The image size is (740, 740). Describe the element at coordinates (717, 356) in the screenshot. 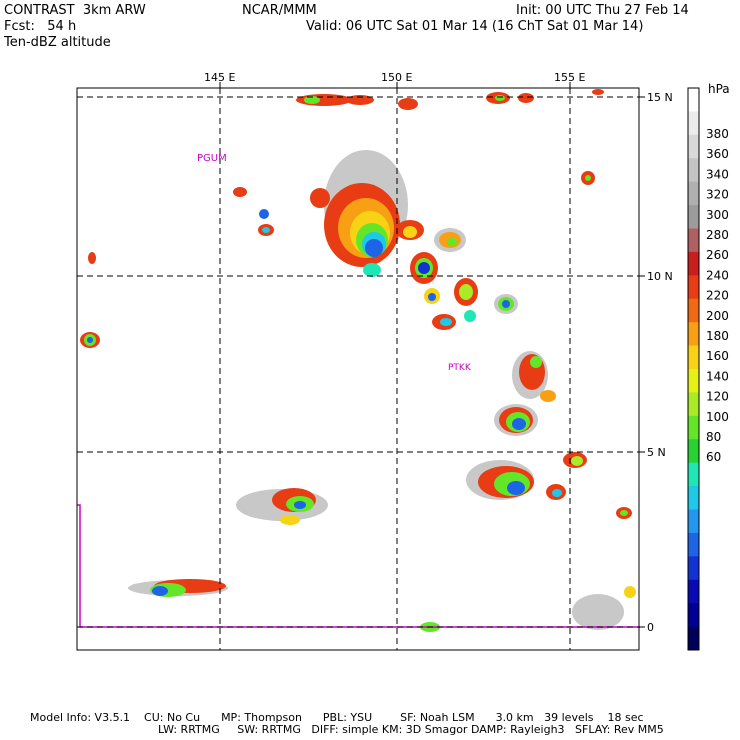

I see `colorbar-label: 160` at that location.